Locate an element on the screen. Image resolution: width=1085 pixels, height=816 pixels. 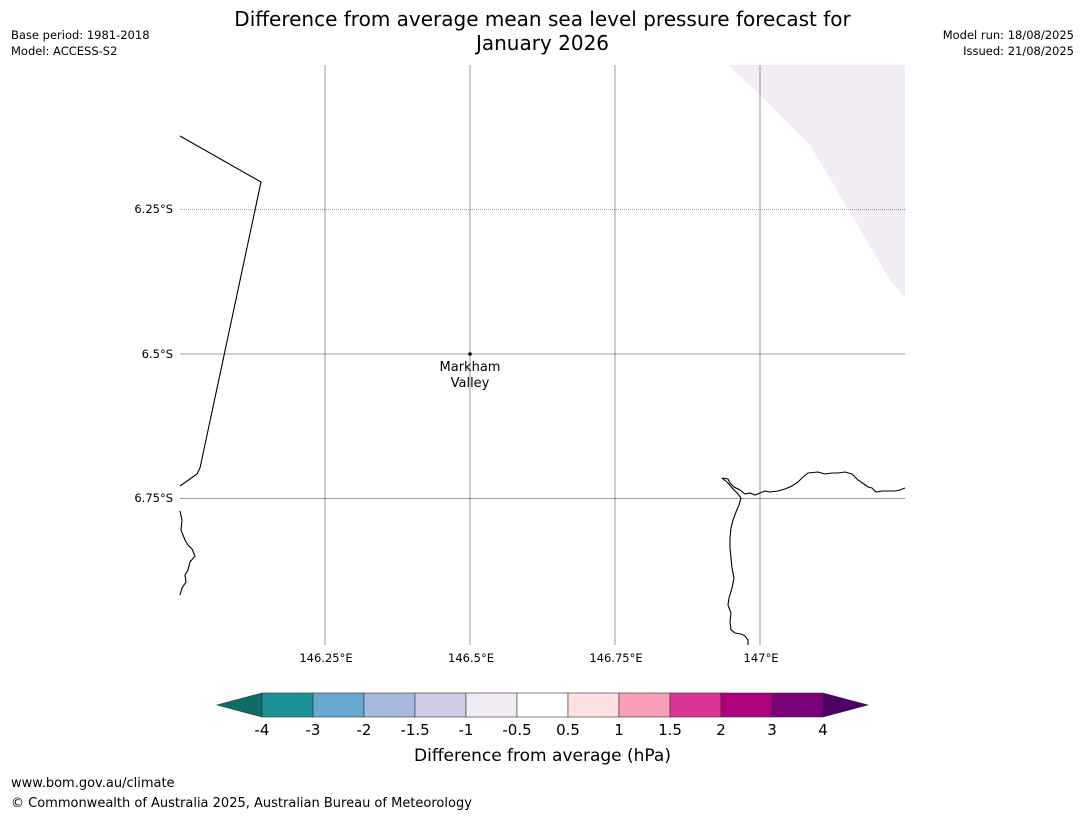
place-label: Markham Valley is located at coordinates (470, 376).